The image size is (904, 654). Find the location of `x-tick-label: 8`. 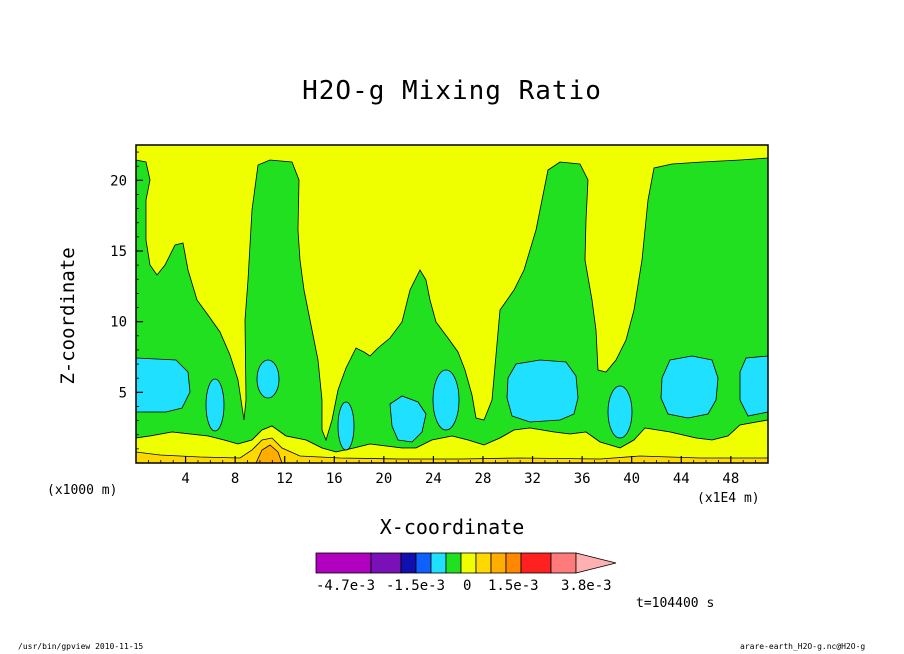

x-tick-label: 8 is located at coordinates (235, 479).